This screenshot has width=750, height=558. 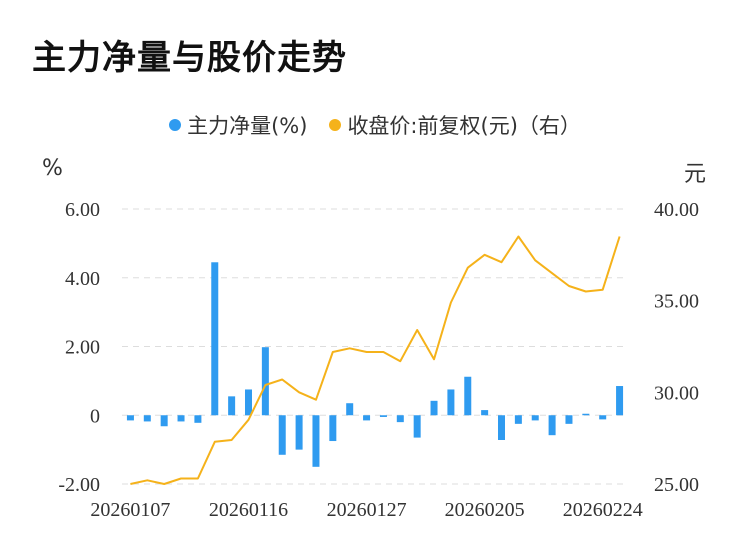 I want to click on left-axis-tick-label: 2.00, so click(x=82, y=348).